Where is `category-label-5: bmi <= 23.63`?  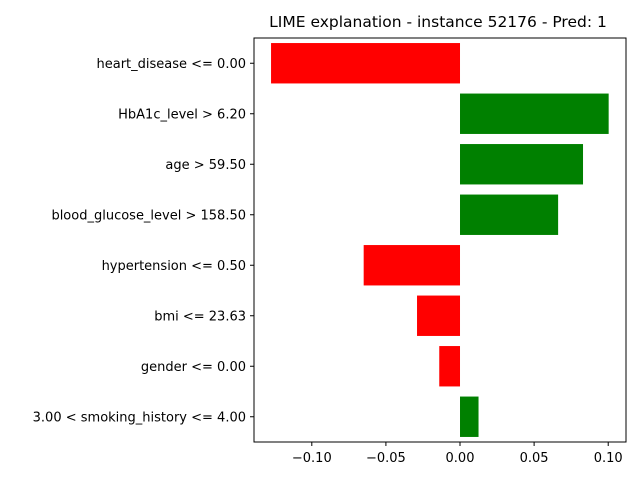 category-label-5: bmi <= 23.63 is located at coordinates (200, 316).